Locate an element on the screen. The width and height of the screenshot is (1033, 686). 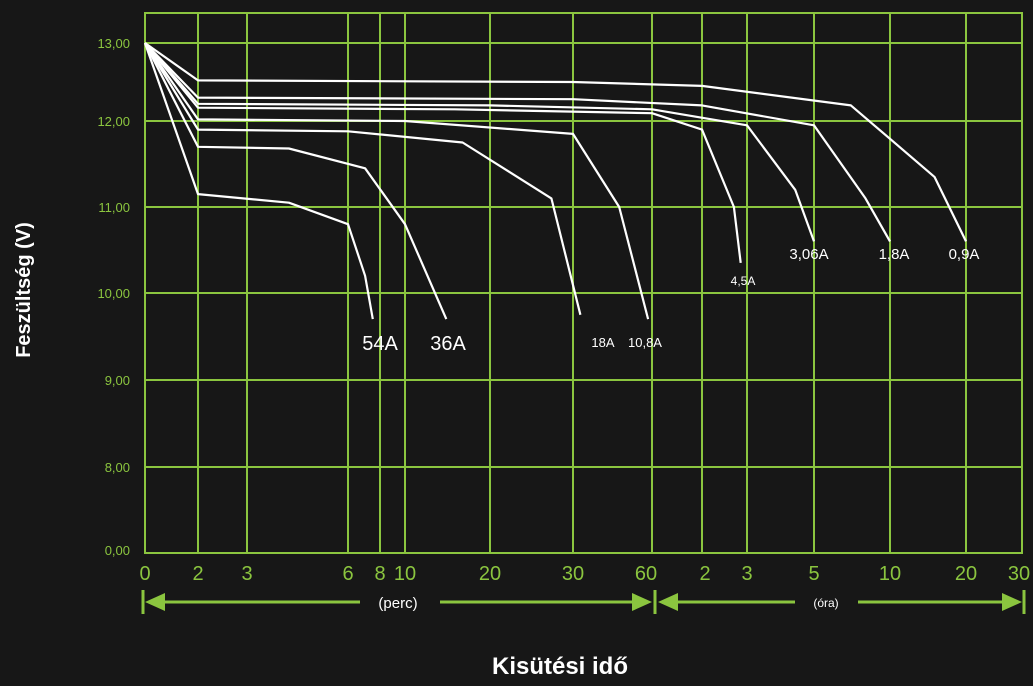
y-tick-label: 12,00 is located at coordinates (113, 121).